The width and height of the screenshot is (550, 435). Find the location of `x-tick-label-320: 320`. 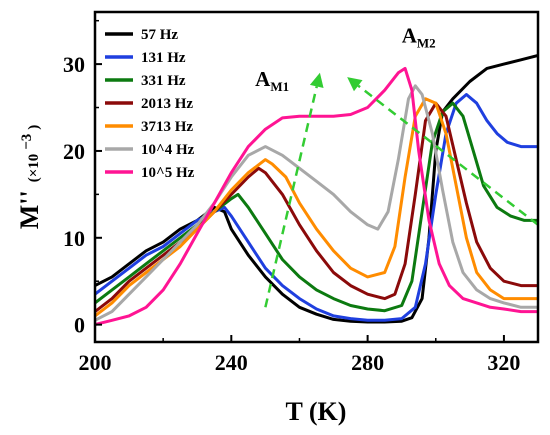

x-tick-label-320: 320 is located at coordinates (503, 362).